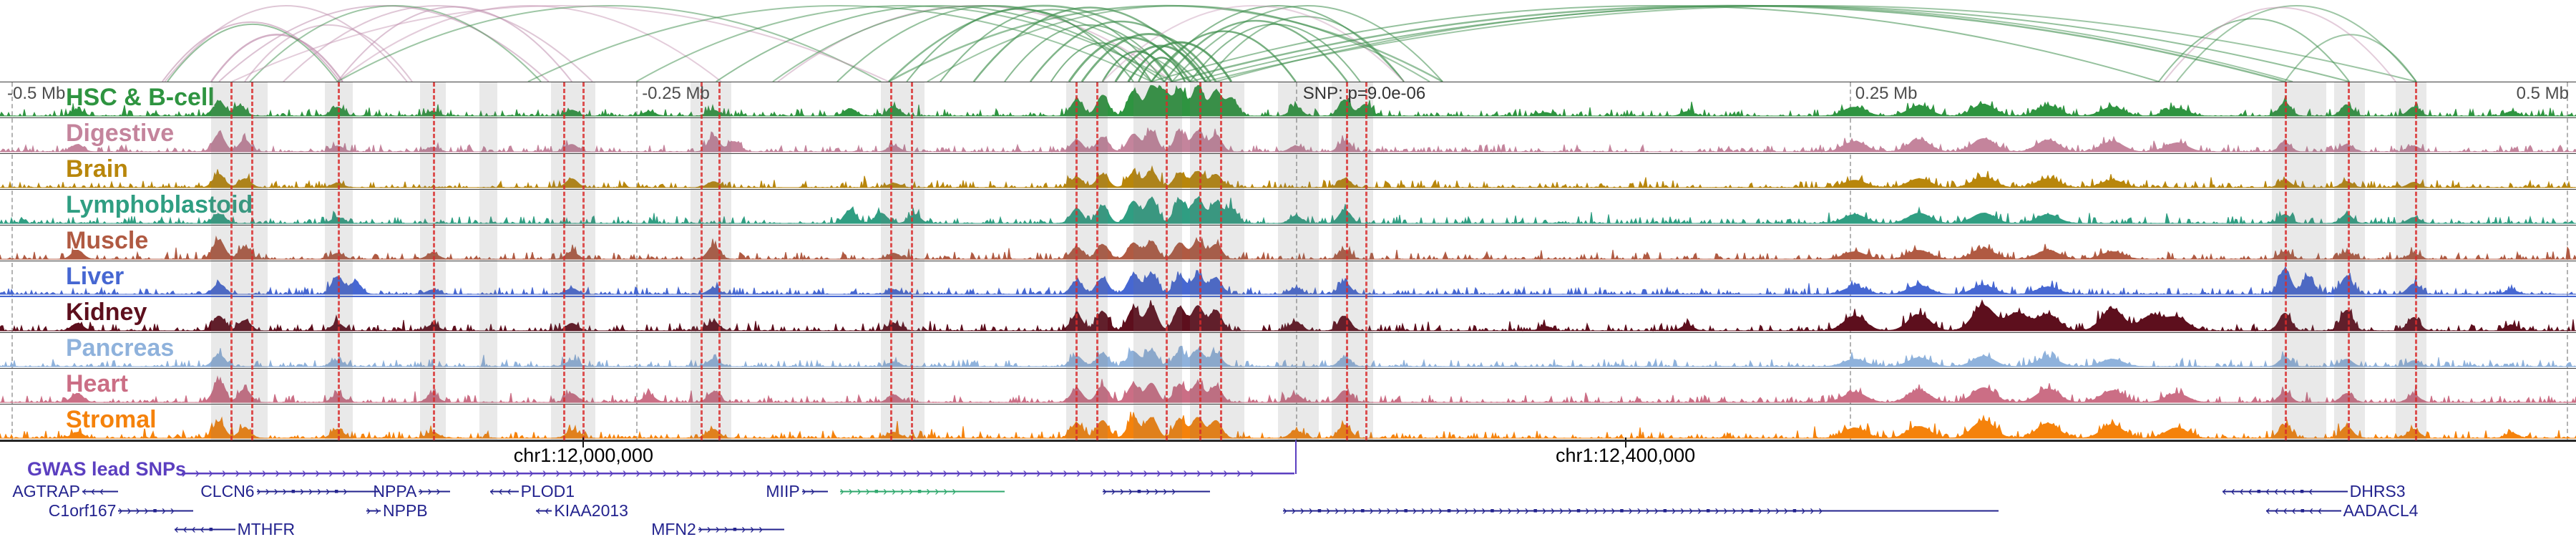  What do you see at coordinates (1288, 177) in the screenshot?
I see `track-signal-brain` at bounding box center [1288, 177].